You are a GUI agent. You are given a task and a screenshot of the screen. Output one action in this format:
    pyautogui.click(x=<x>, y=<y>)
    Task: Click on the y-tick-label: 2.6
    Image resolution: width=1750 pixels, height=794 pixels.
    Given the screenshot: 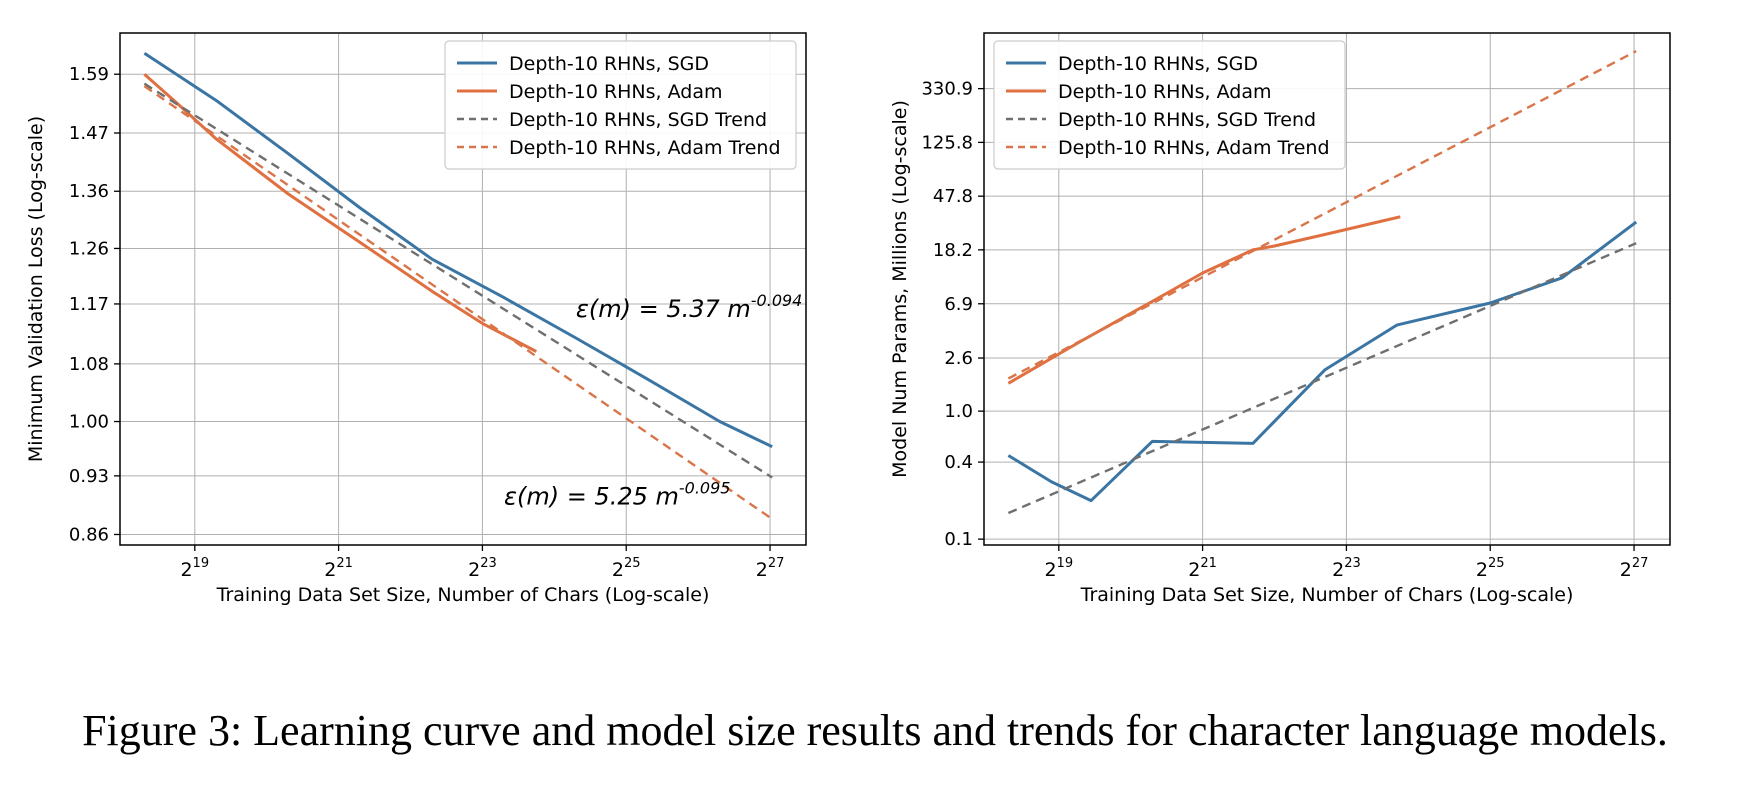 What is the action you would take?
    pyautogui.click(x=958, y=358)
    